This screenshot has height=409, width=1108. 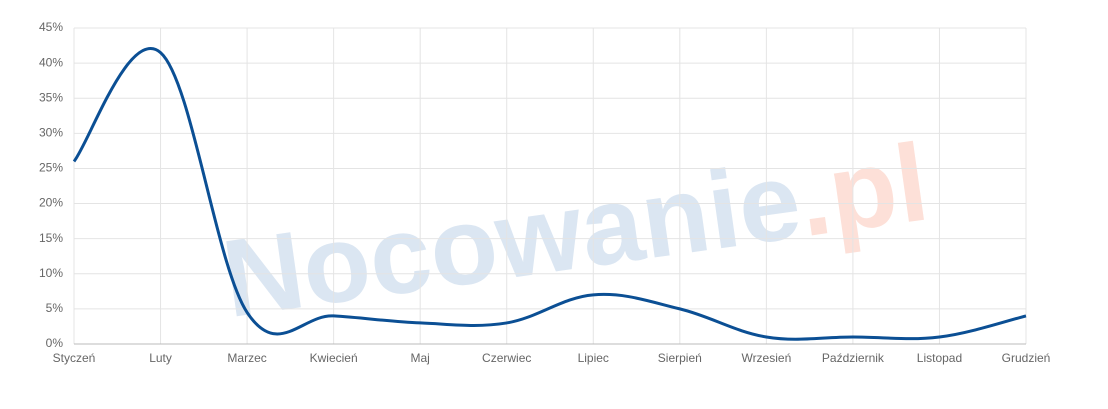 I want to click on y-tick-label: 20%, so click(x=51, y=203).